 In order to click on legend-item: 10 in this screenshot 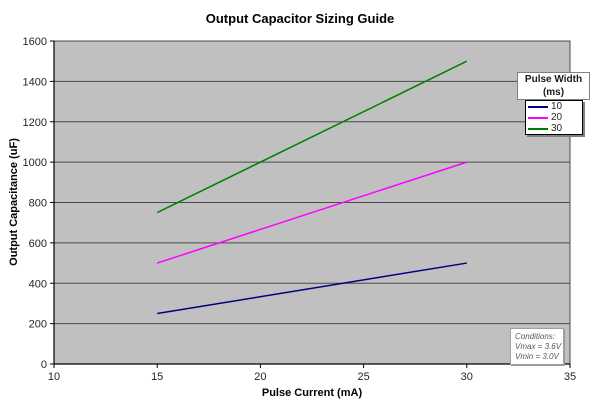, I will do `click(554, 106)`.